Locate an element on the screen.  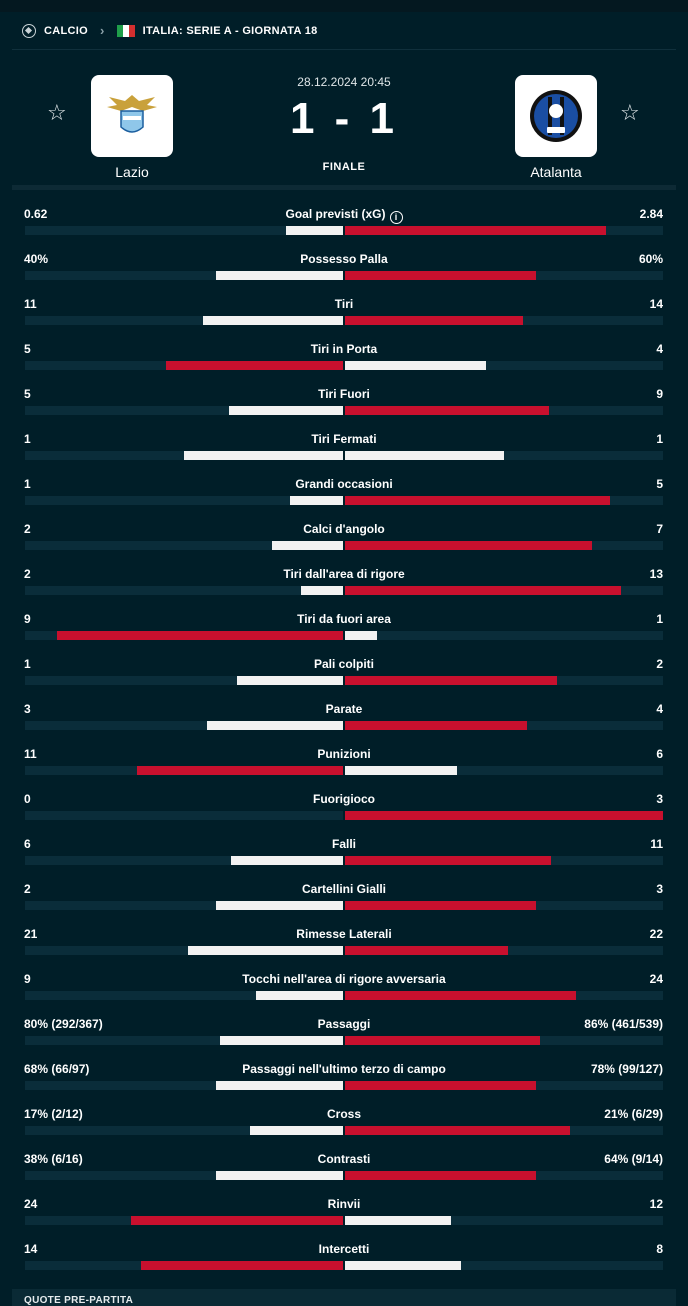
stat-label: Falli is located at coordinates (344, 844).